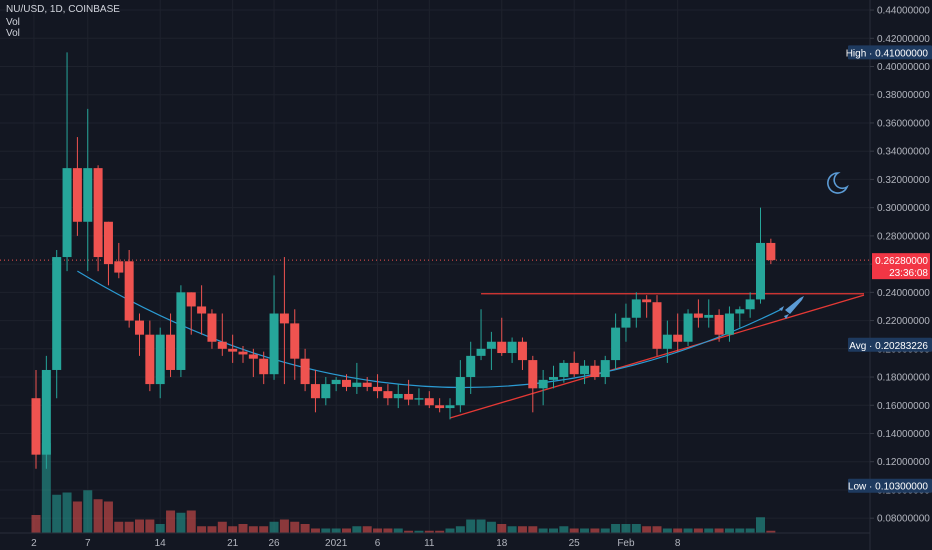 The image size is (932, 550). Describe the element at coordinates (626, 543) in the screenshot. I see `time-tick-label: Feb` at that location.